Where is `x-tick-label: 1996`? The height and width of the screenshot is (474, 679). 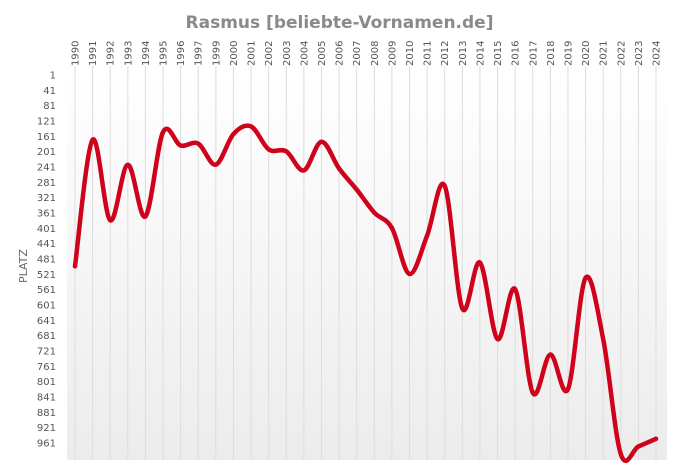 x-tick-label: 1996 is located at coordinates (181, 53).